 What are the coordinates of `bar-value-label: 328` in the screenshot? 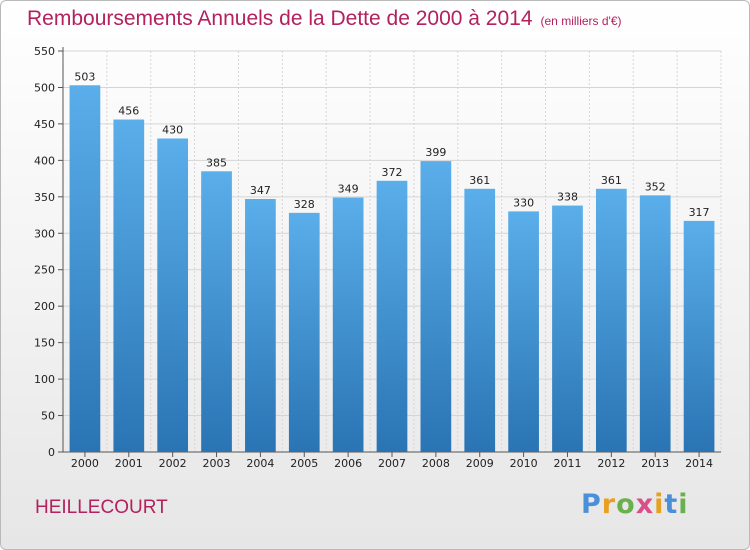 It's located at (304, 204).